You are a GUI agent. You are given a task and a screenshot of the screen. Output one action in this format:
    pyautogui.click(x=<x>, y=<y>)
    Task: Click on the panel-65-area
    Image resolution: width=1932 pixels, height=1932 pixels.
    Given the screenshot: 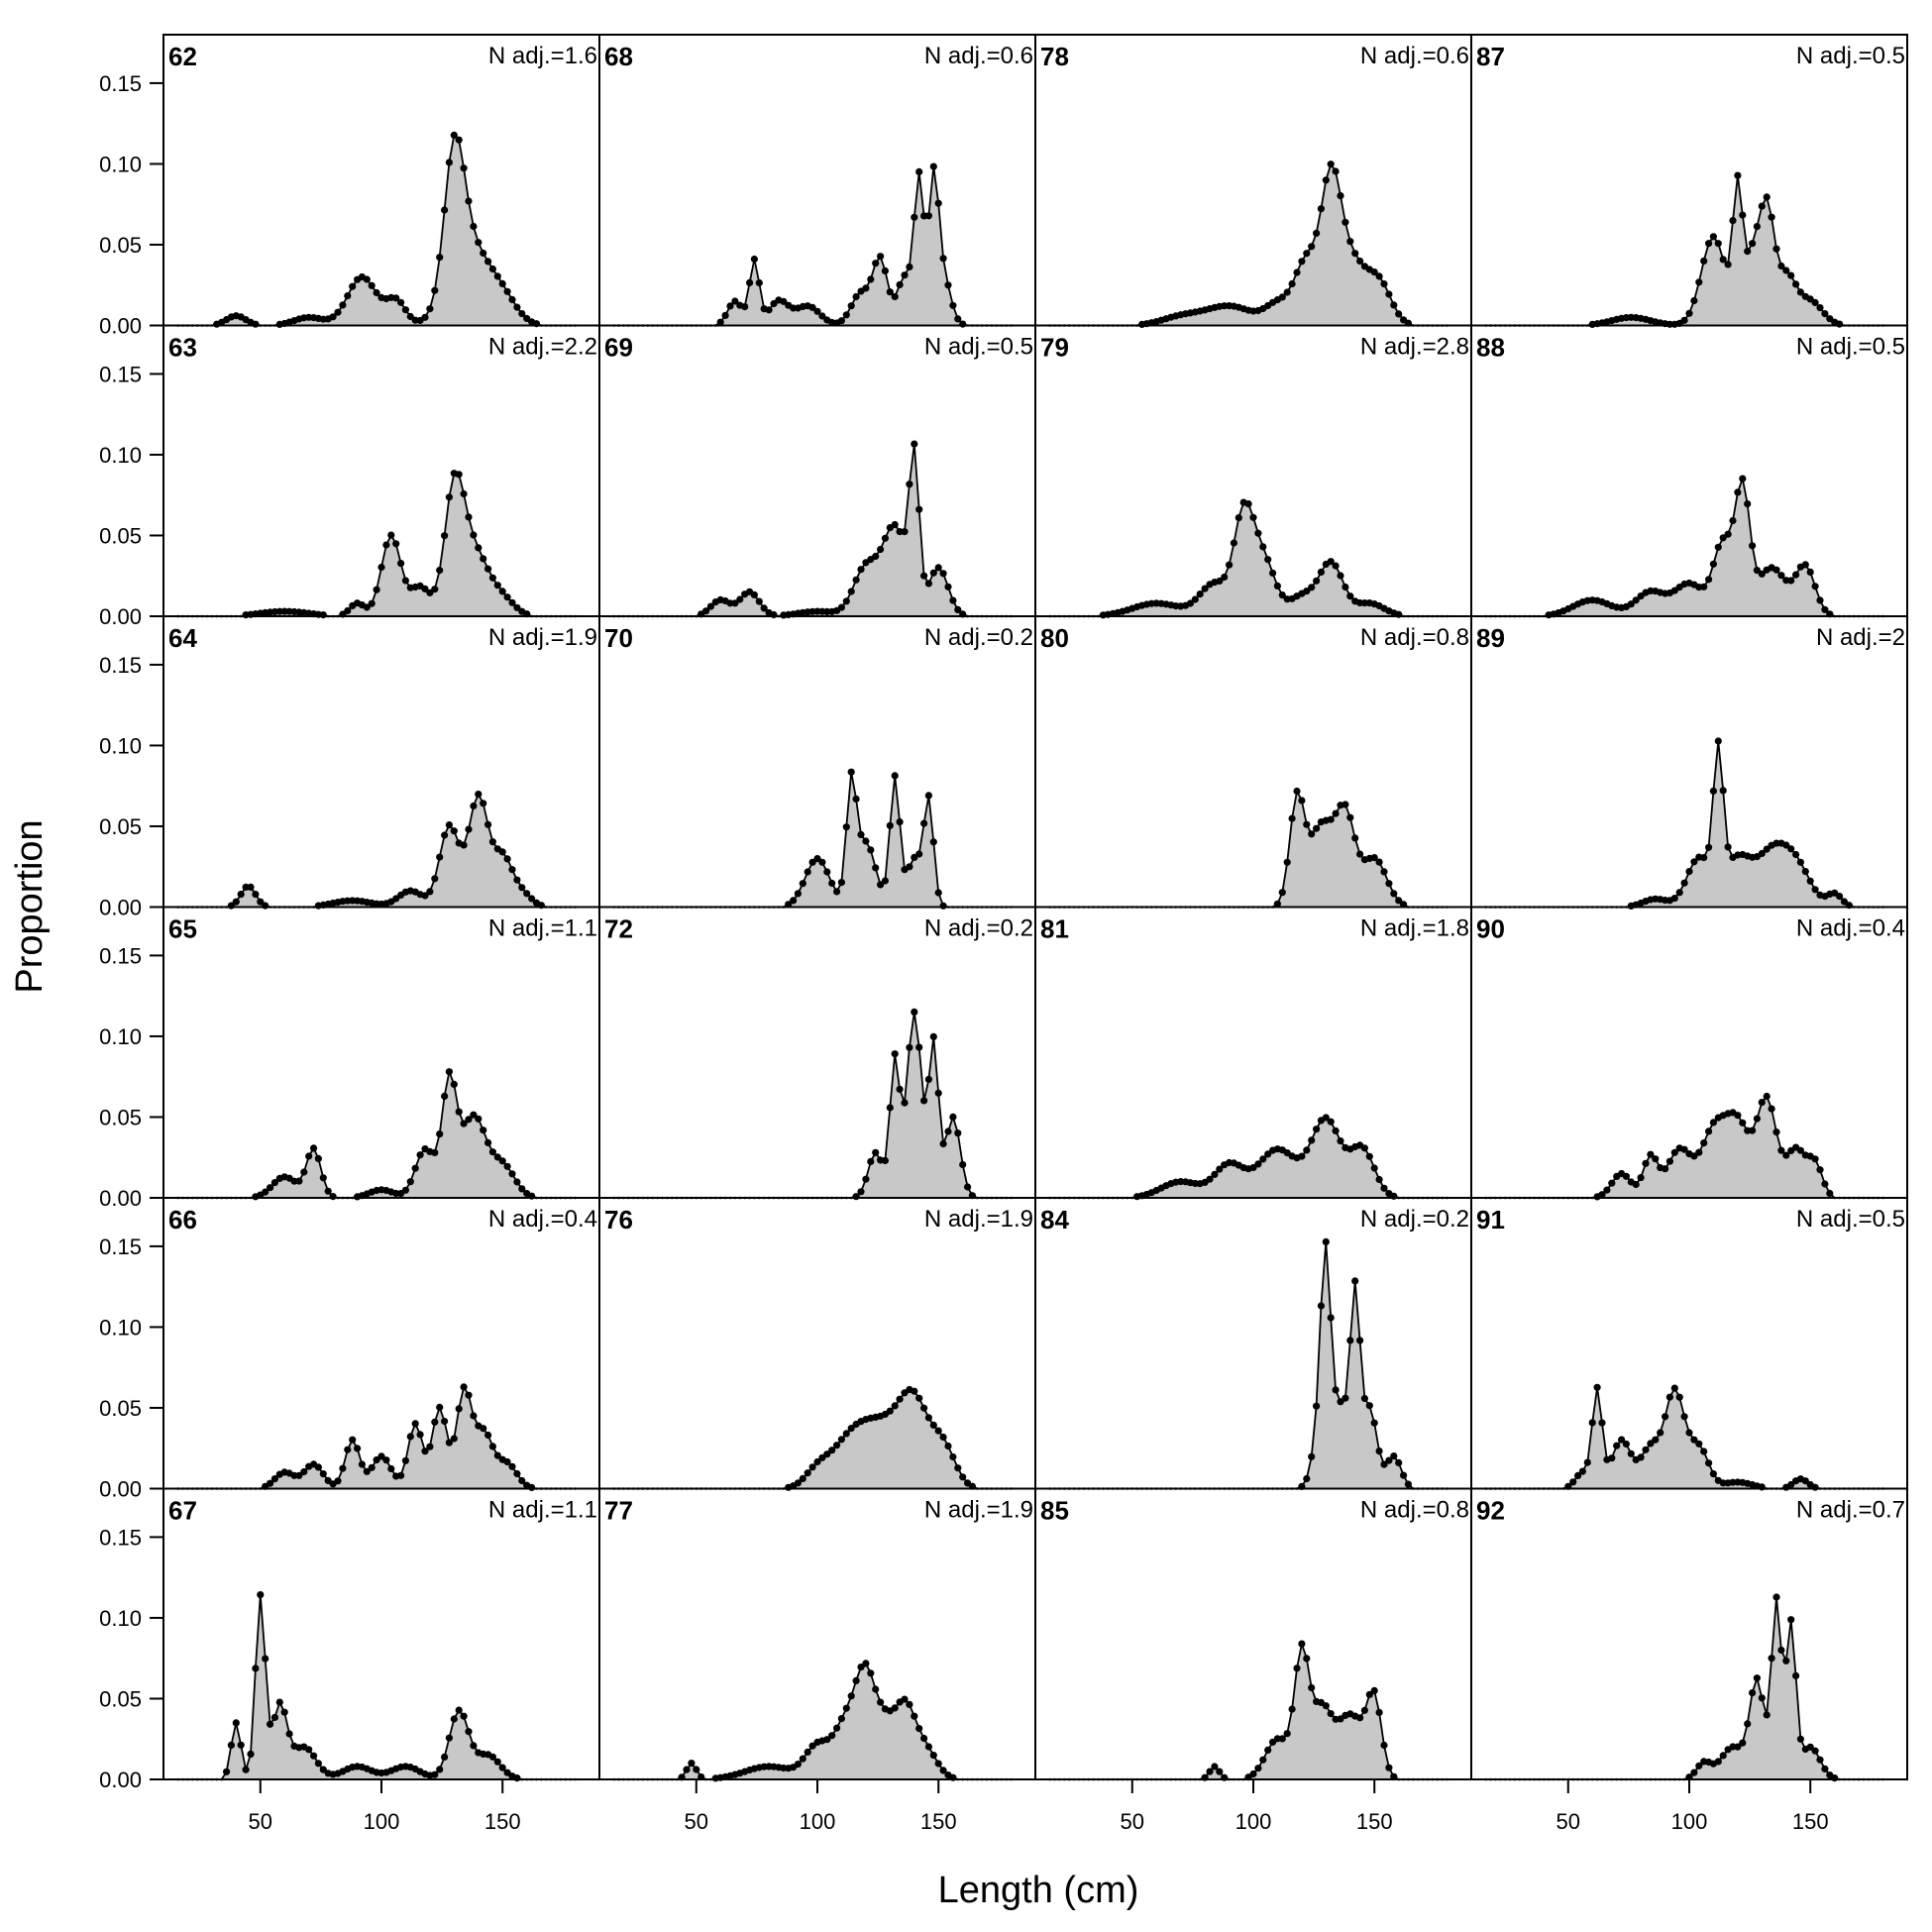 What is the action you would take?
    pyautogui.click(x=376, y=1134)
    